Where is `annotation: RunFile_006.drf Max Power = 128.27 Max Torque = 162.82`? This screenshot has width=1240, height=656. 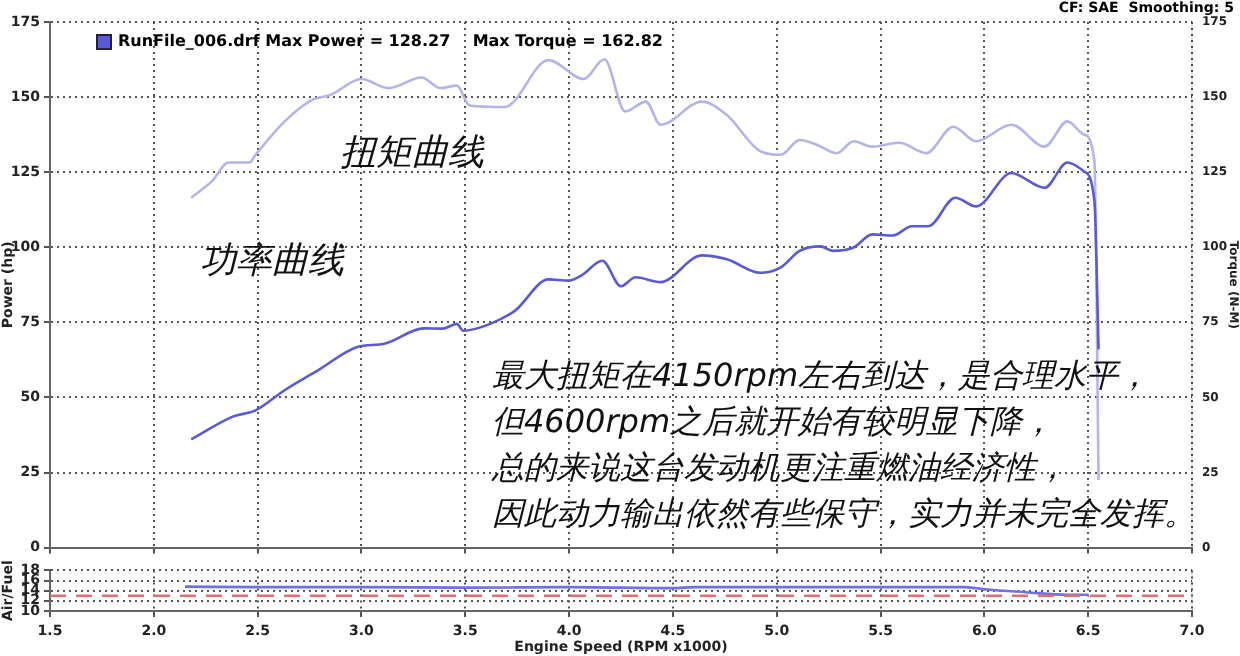 annotation: RunFile_006.drf Max Power = 128.27 Max Torque = 162.82 is located at coordinates (390, 41).